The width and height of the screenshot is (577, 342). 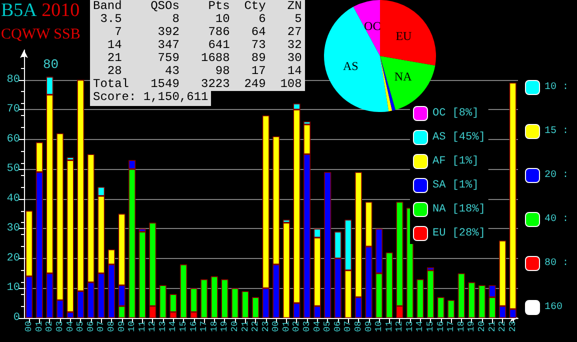 I want to click on annotation: Score: 1,150,611, so click(x=151, y=98).